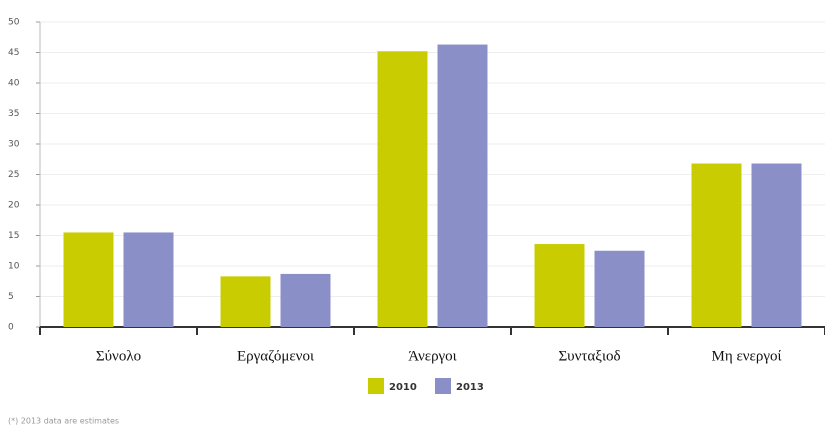 Image resolution: width=825 pixels, height=431 pixels. What do you see at coordinates (432, 356) in the screenshot?
I see `x-tick-label: Άνεργοι` at bounding box center [432, 356].